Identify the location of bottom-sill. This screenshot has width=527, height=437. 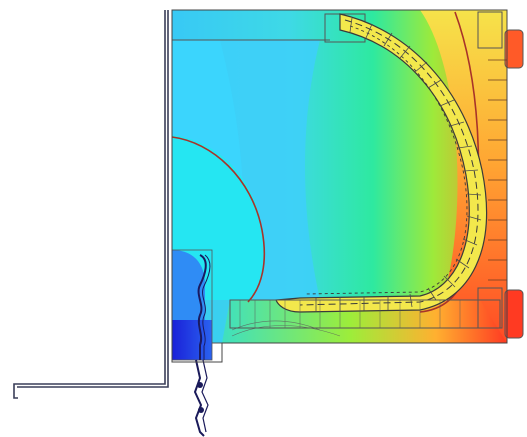
(365, 318).